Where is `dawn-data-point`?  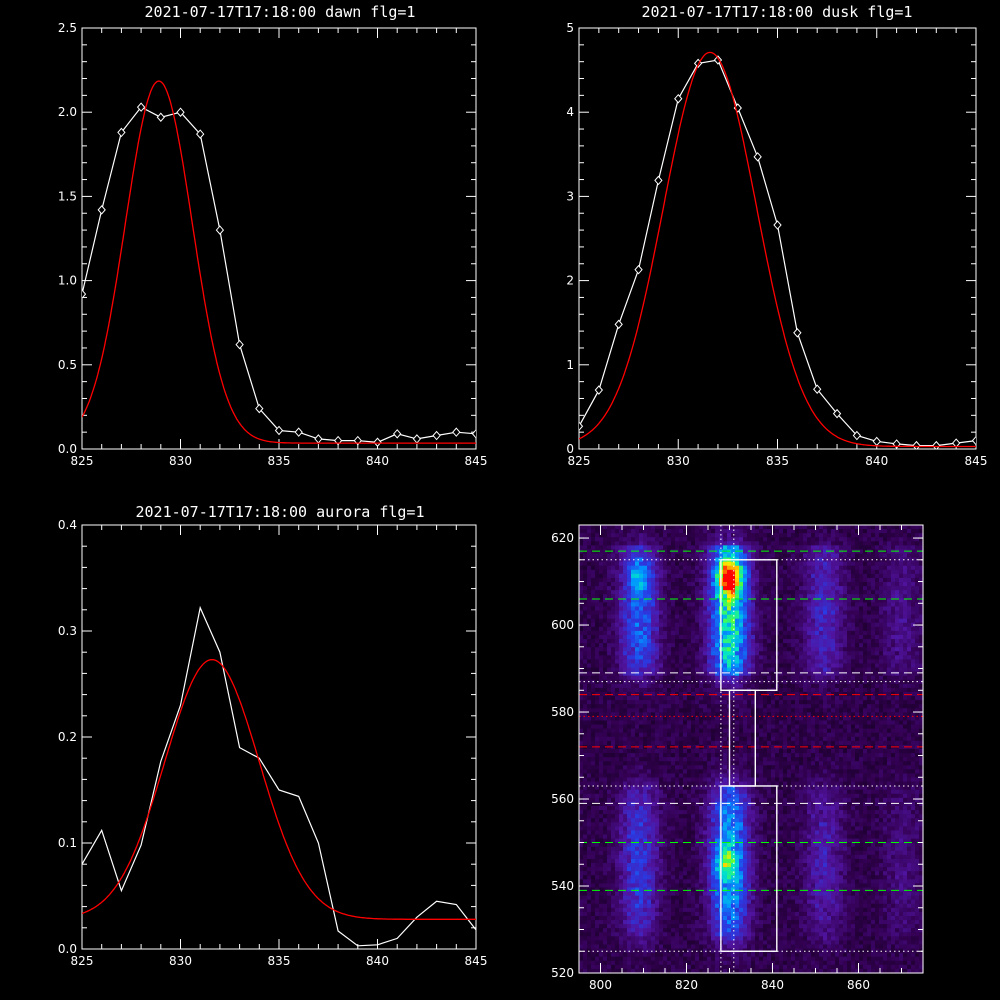
dawn-data-point is located at coordinates (141, 107).